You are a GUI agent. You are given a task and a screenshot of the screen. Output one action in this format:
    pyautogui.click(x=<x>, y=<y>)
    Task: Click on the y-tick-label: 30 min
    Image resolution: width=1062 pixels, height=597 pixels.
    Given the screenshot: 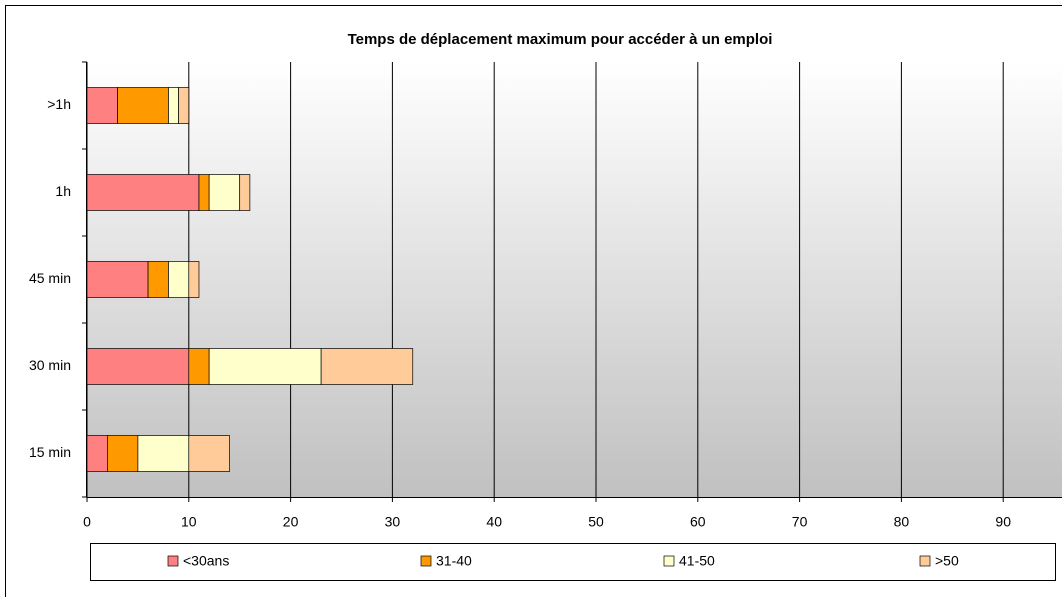 What is the action you would take?
    pyautogui.click(x=50, y=365)
    